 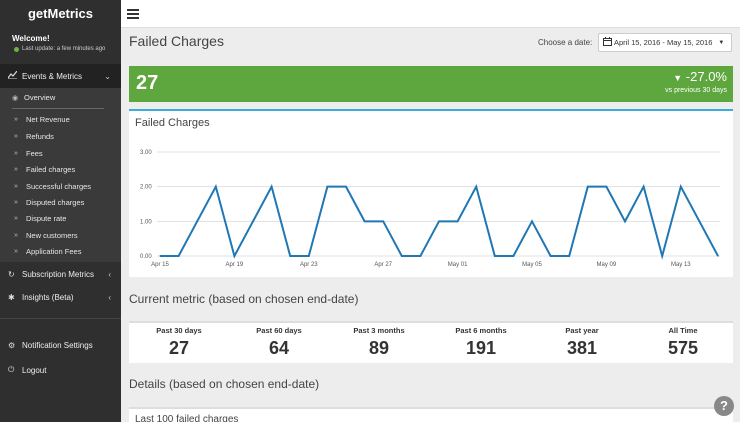 What do you see at coordinates (40, 218) in the screenshot?
I see `sidebar-item-dispute-rate: » Dispute rate` at bounding box center [40, 218].